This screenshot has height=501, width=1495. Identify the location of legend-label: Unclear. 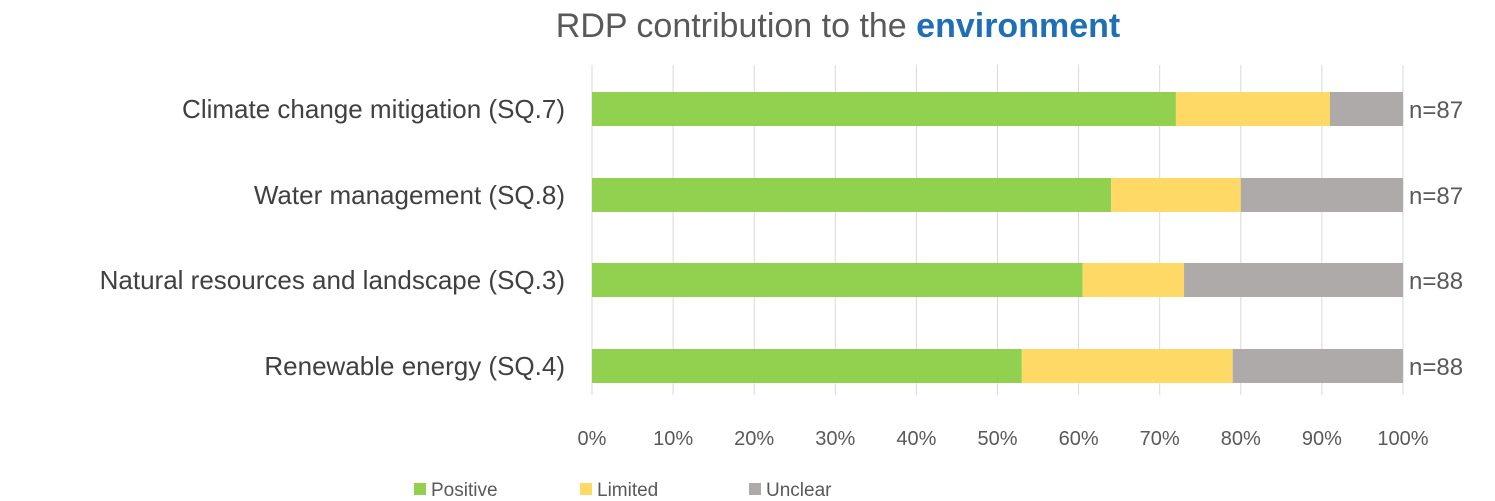
(799, 490).